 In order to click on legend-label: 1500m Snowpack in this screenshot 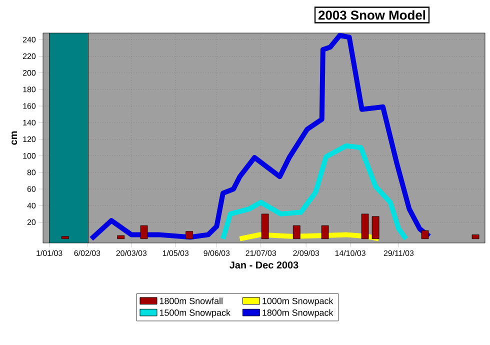, I will do `click(195, 313)`.